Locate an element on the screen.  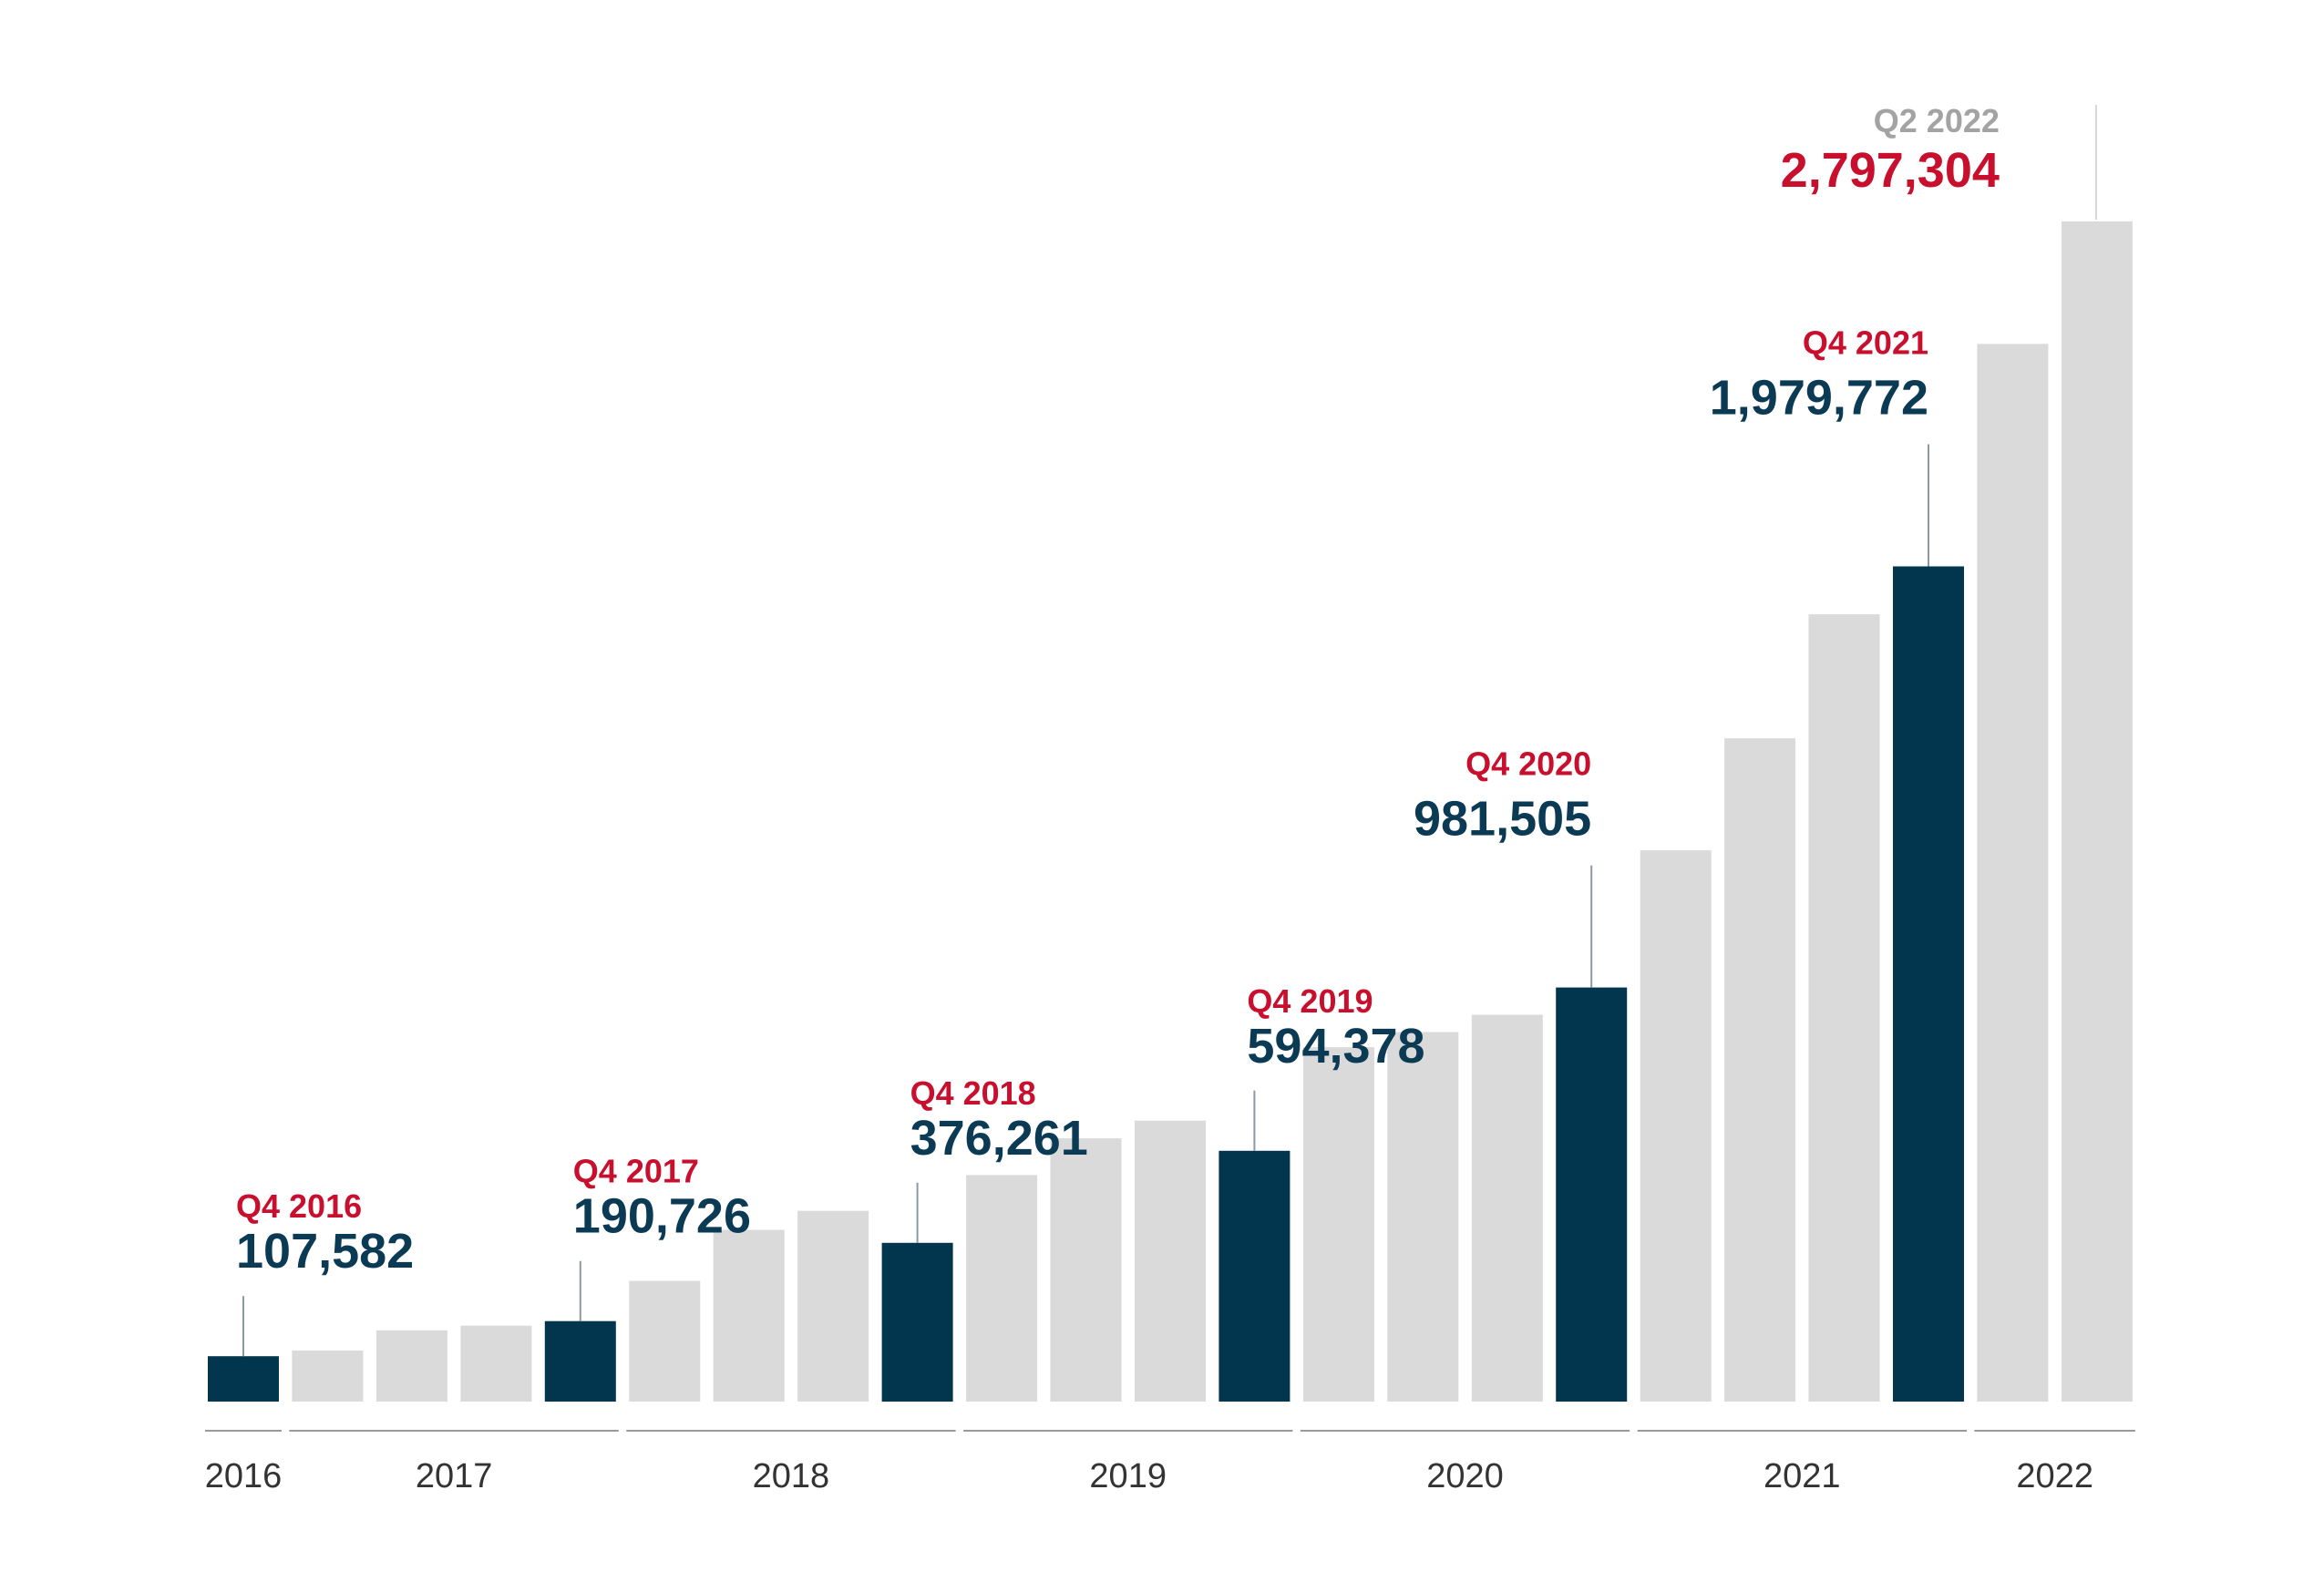
year-tick-label: 2021 is located at coordinates (1802, 1476).